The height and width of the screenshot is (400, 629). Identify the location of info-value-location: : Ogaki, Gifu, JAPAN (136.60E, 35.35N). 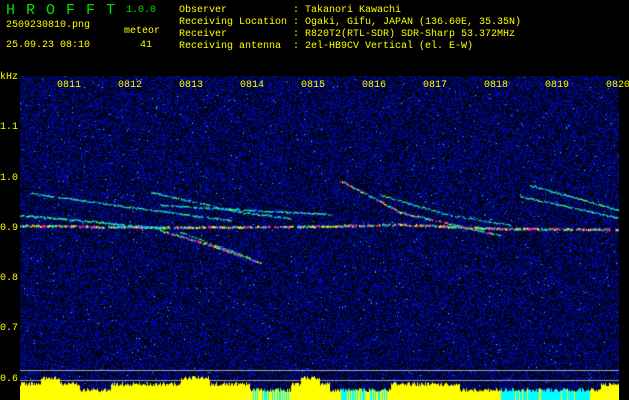
(407, 22).